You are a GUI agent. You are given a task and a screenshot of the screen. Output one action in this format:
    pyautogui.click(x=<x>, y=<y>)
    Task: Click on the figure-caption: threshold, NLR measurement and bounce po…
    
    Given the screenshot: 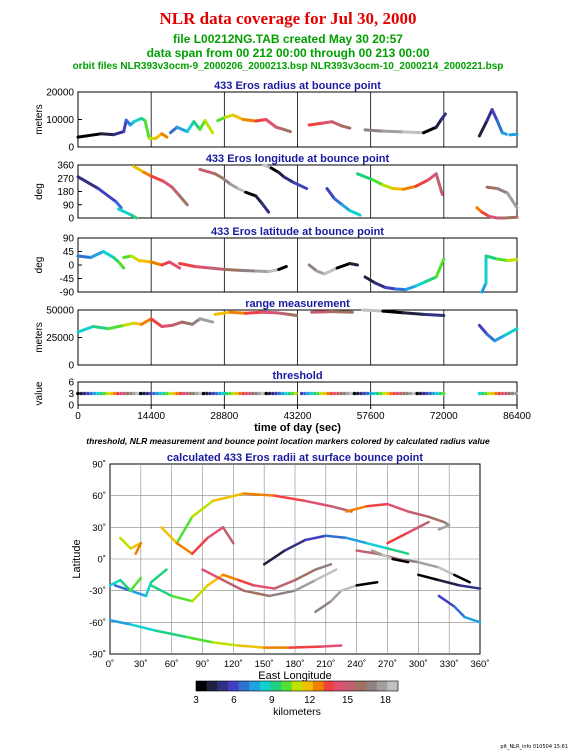 What is the action you would take?
    pyautogui.click(x=288, y=441)
    